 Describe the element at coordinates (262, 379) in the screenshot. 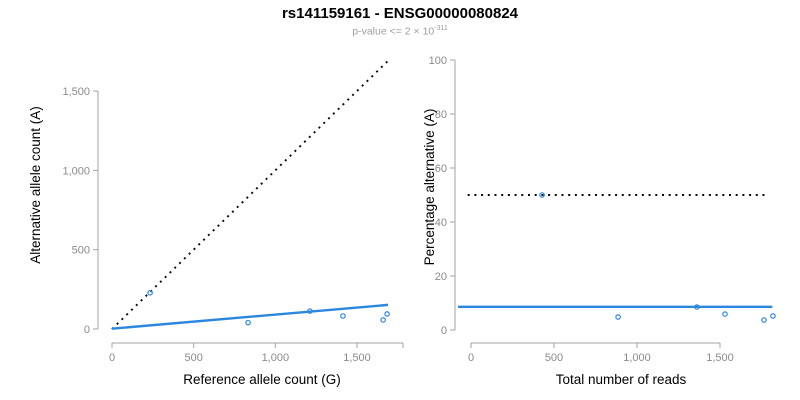

I see `x-axis-title: Reference allele count (G)` at that location.